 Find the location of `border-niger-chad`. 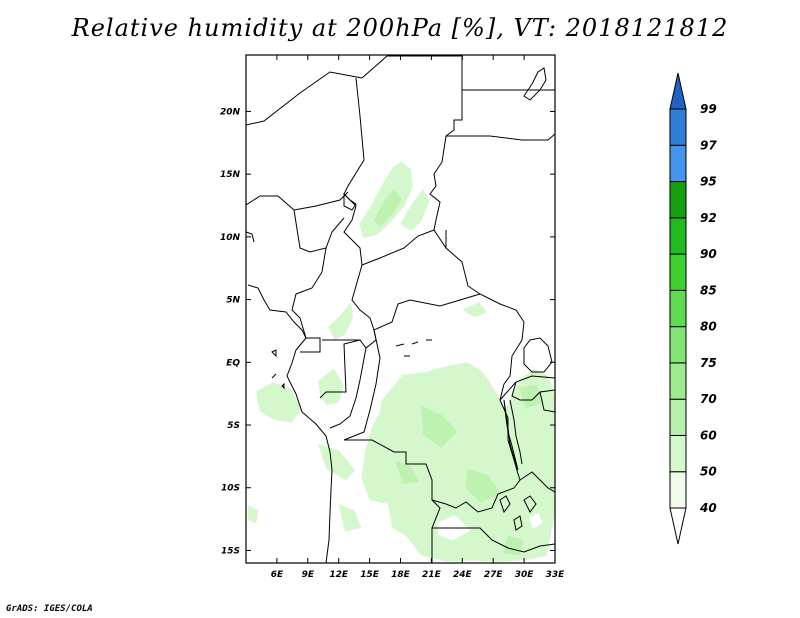

border-niger-chad is located at coordinates (365, 160).